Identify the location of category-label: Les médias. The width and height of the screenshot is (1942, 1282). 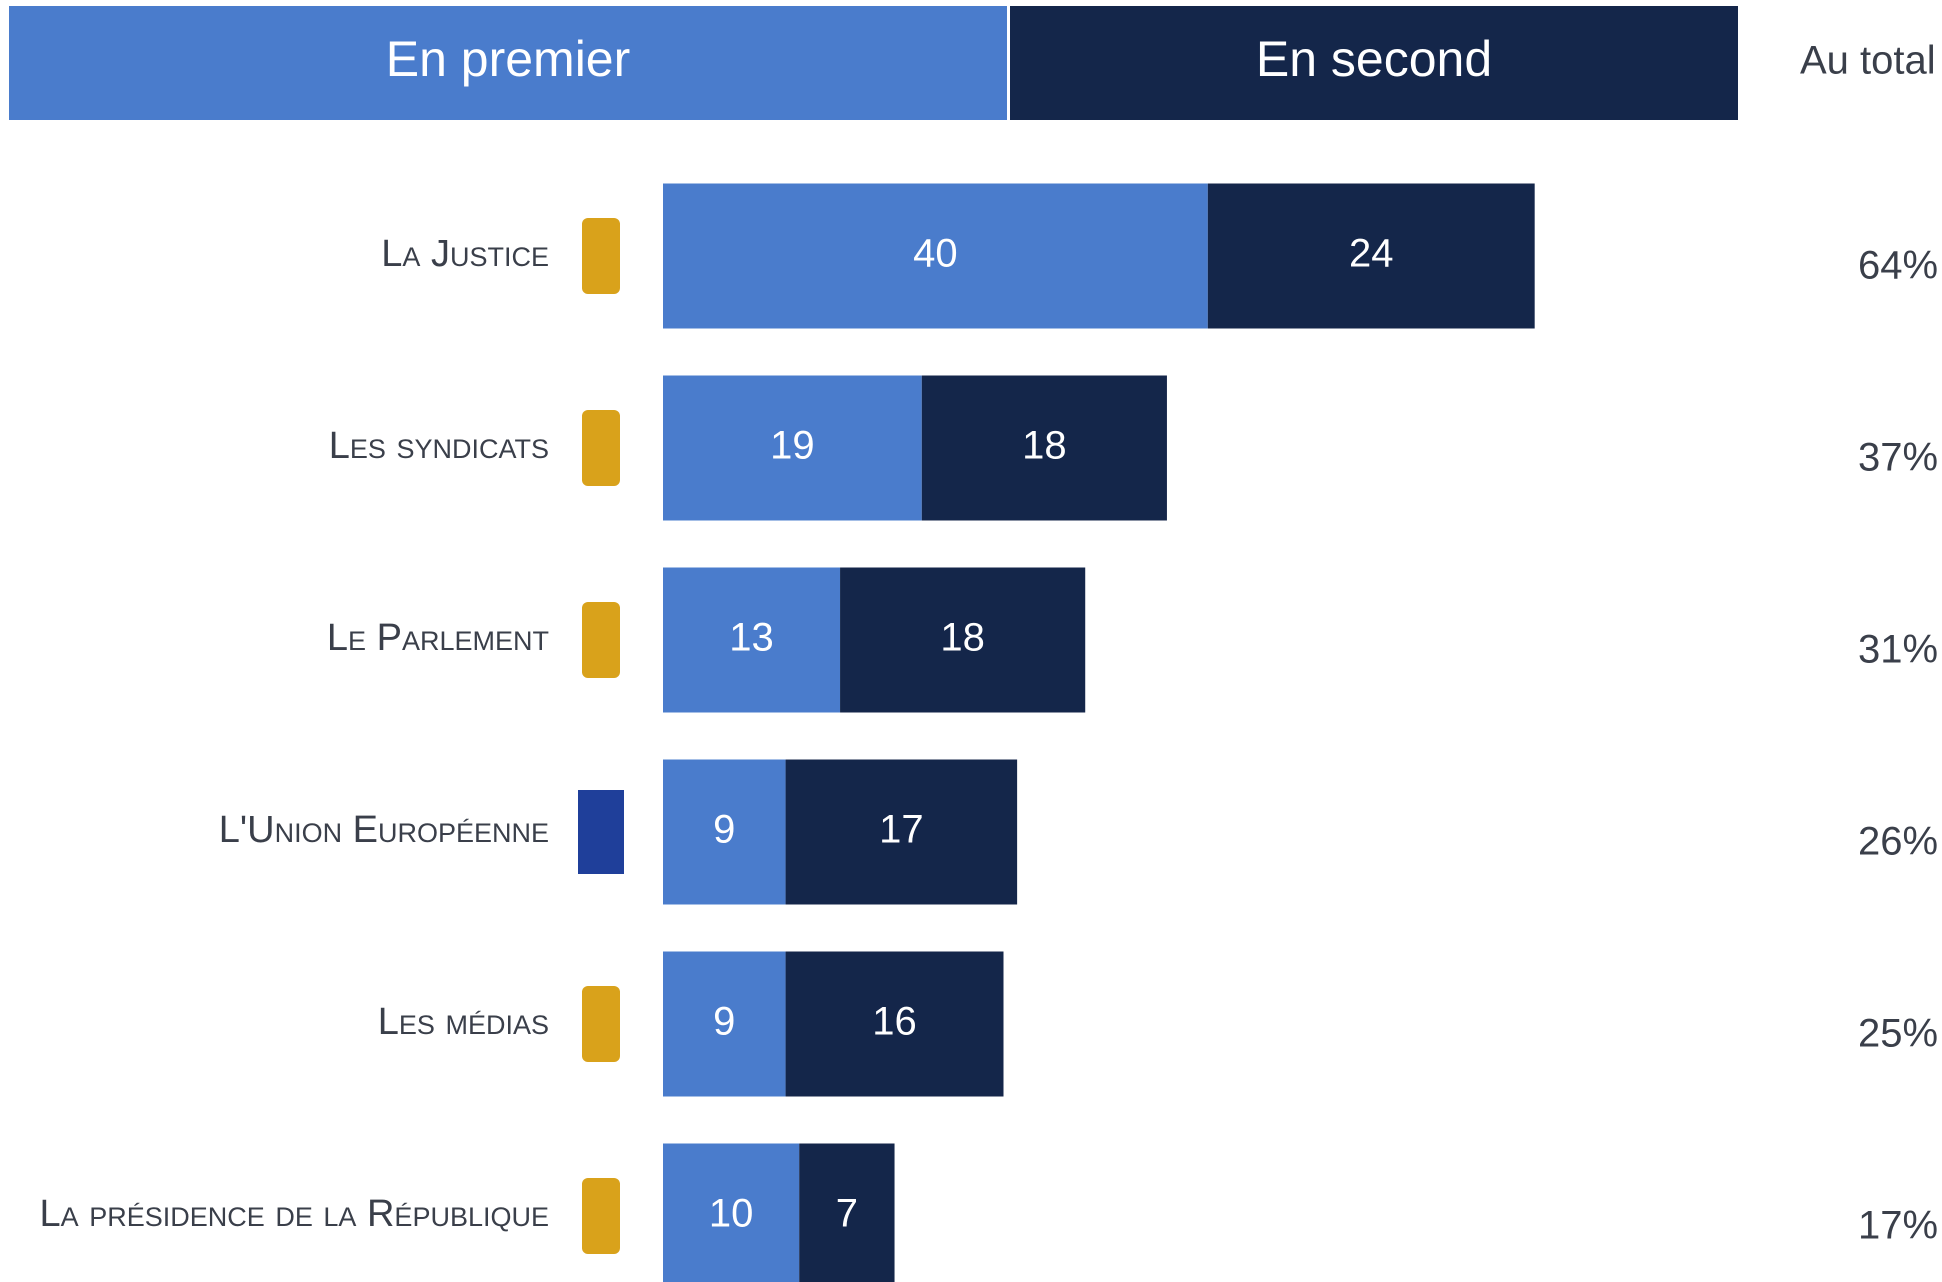
(463, 1022).